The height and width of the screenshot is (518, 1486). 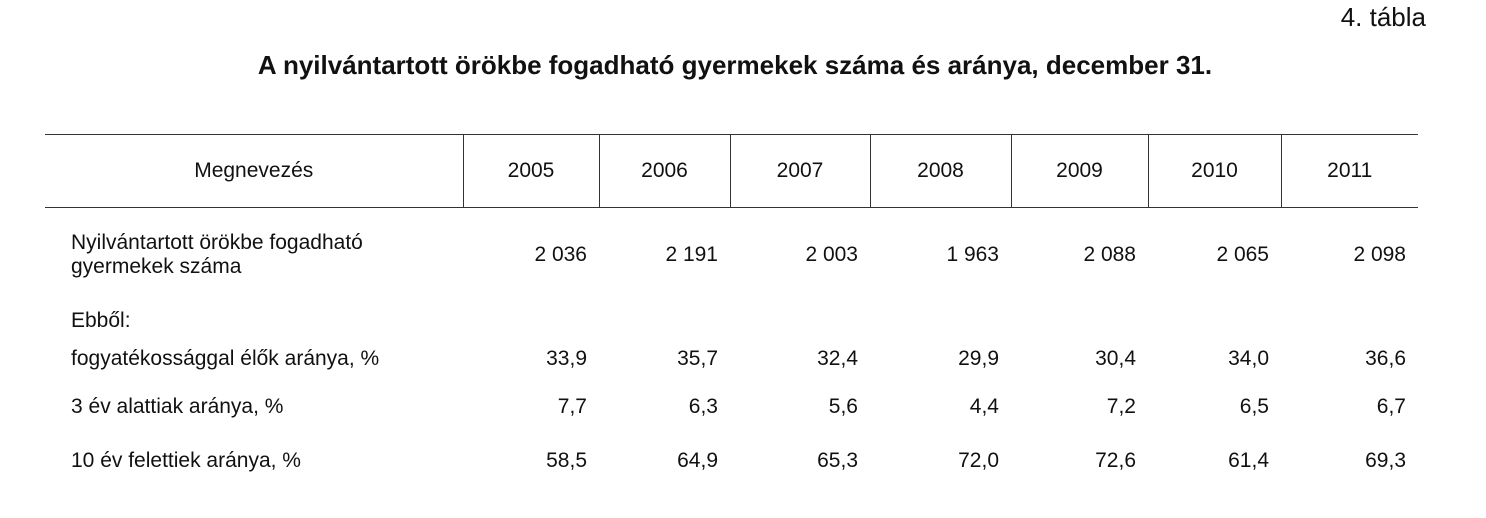 I want to click on value-cell: 2 003, so click(x=831, y=254).